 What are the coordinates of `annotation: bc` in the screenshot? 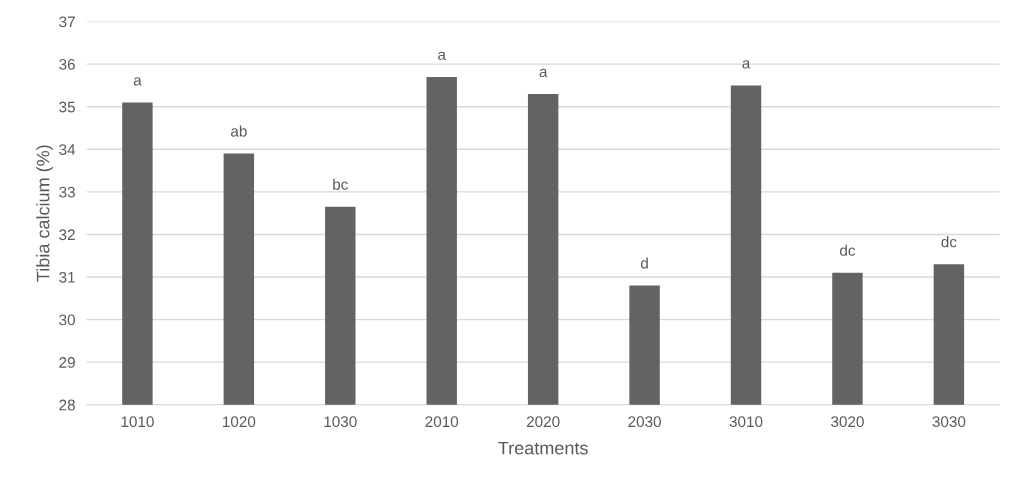 It's located at (340, 184).